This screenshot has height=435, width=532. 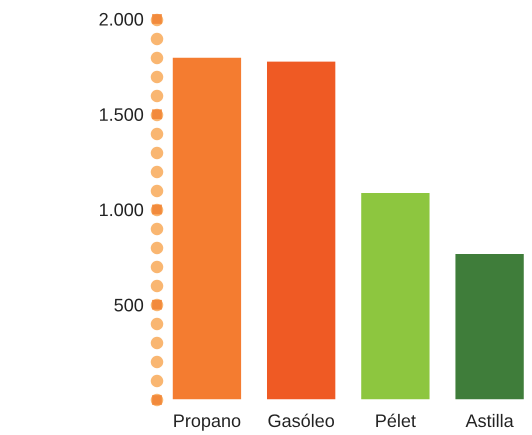 What do you see at coordinates (129, 305) in the screenshot?
I see `y-tick-label: 500` at bounding box center [129, 305].